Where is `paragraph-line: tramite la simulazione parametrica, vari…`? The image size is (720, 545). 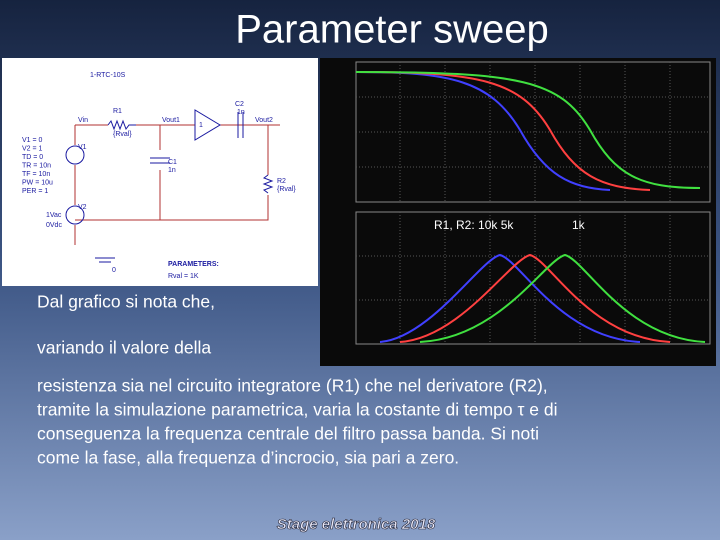 paragraph-line: tramite la simulazione parametrica, vari… is located at coordinates (297, 410).